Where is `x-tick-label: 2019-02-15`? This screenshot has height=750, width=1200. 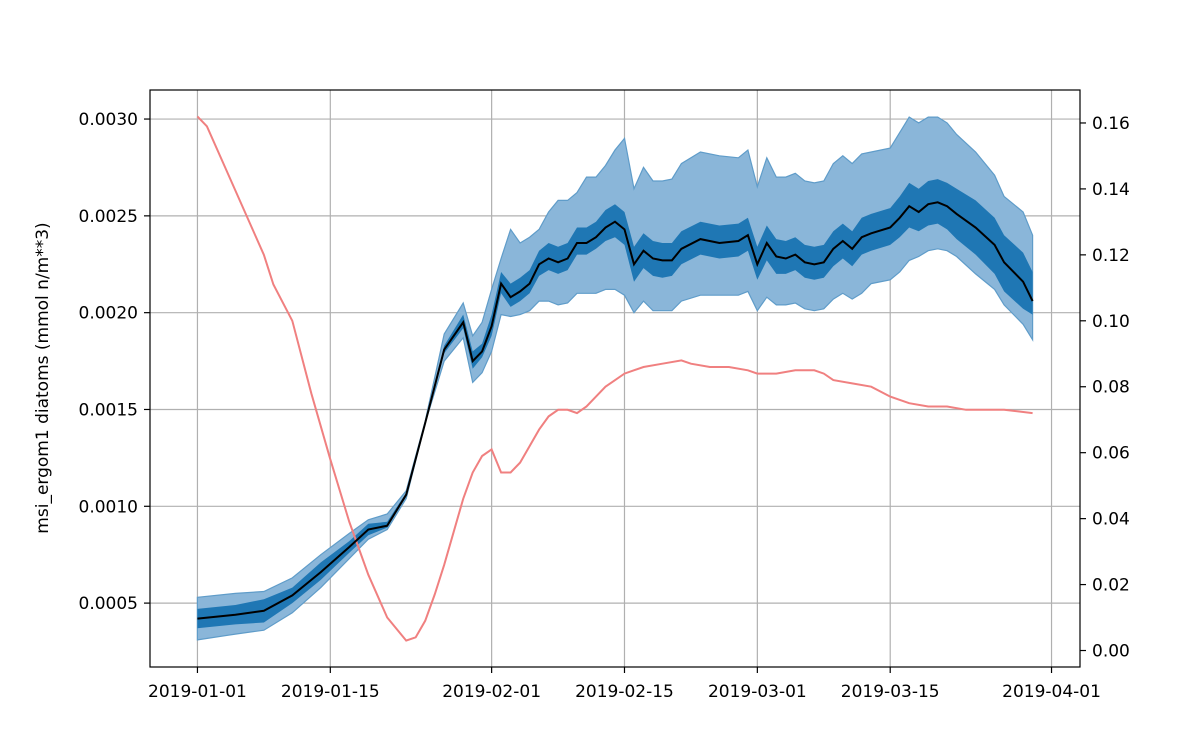 x-tick-label: 2019-02-15 is located at coordinates (624, 692).